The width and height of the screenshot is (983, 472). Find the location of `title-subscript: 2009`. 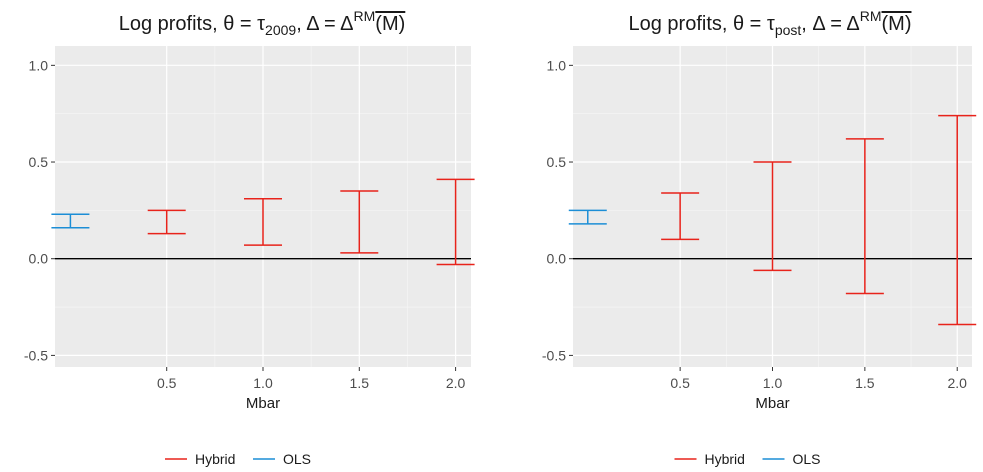

title-subscript: 2009 is located at coordinates (280, 30).